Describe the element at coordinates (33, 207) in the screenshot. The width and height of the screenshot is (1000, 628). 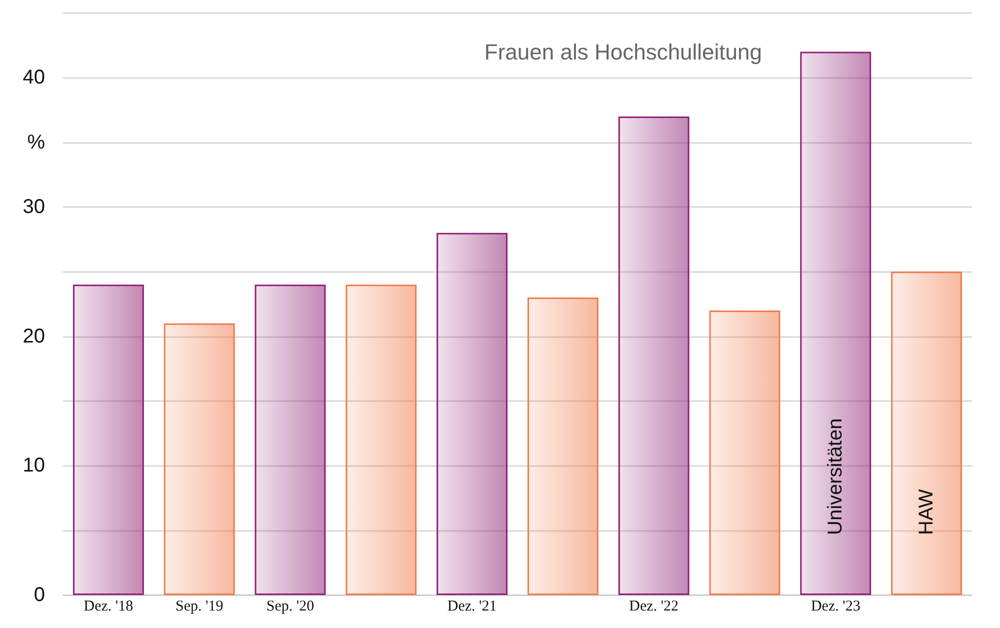
I see `y-tick-label: 30` at that location.